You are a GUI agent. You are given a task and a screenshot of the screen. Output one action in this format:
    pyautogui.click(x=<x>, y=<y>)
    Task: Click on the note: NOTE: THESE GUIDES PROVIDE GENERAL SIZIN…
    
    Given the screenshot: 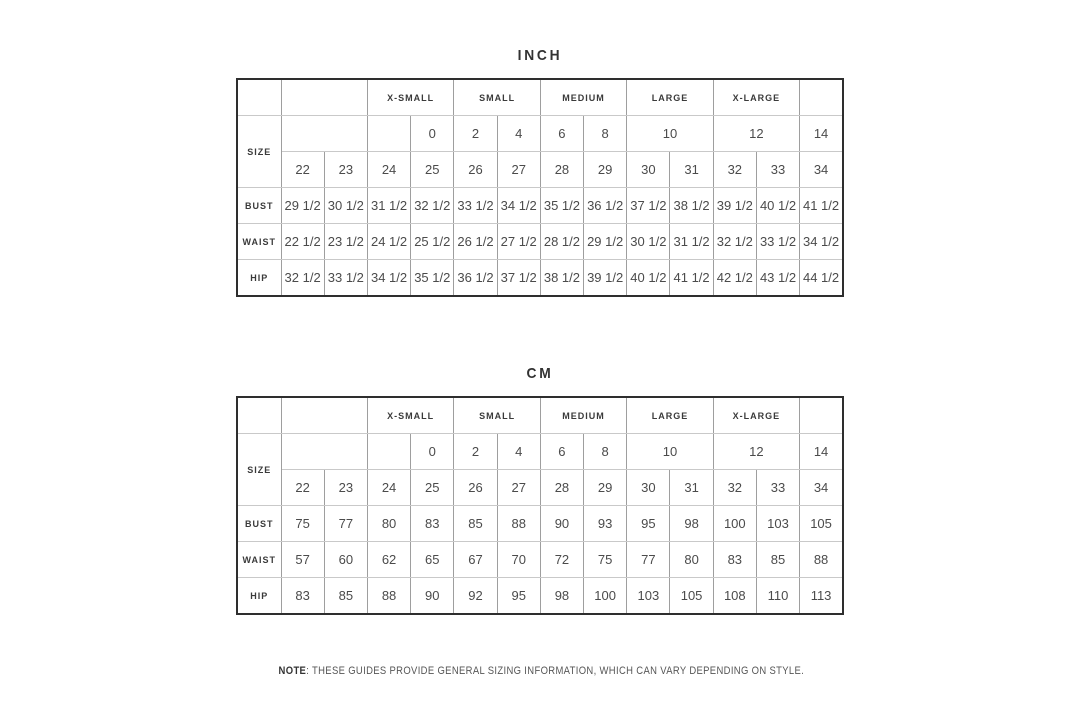 What is the action you would take?
    pyautogui.click(x=541, y=671)
    